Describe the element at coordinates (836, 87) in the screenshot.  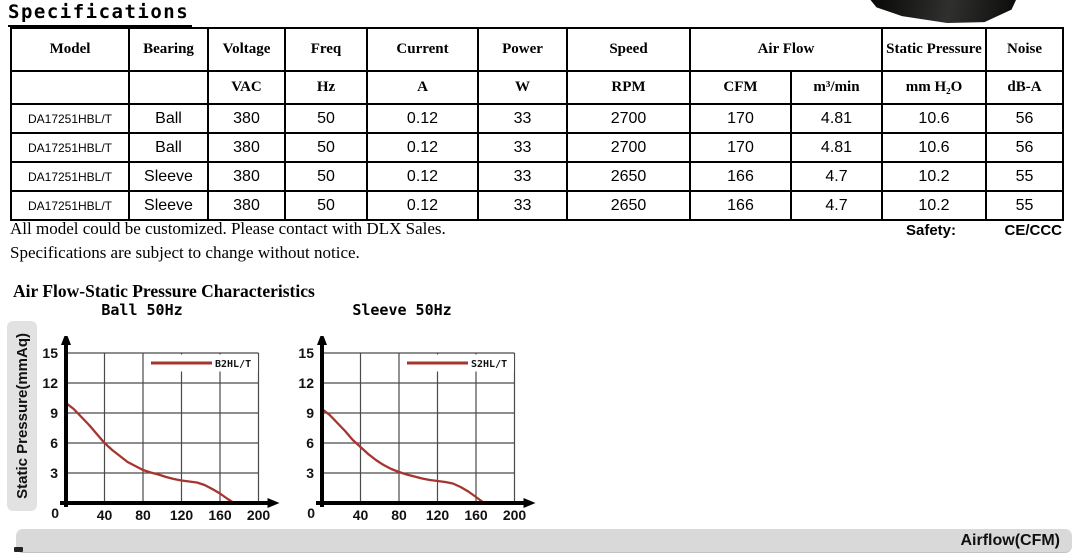
I see `unit-m3min: m³/min` at that location.